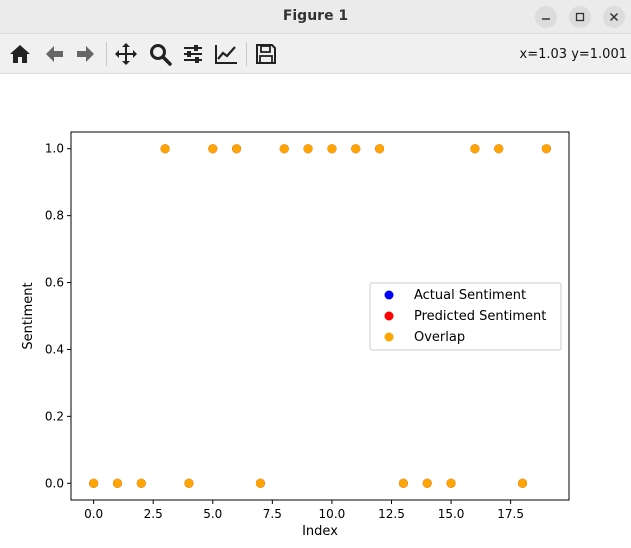 Image resolution: width=631 pixels, height=548 pixels. I want to click on close-icon, so click(614, 17).